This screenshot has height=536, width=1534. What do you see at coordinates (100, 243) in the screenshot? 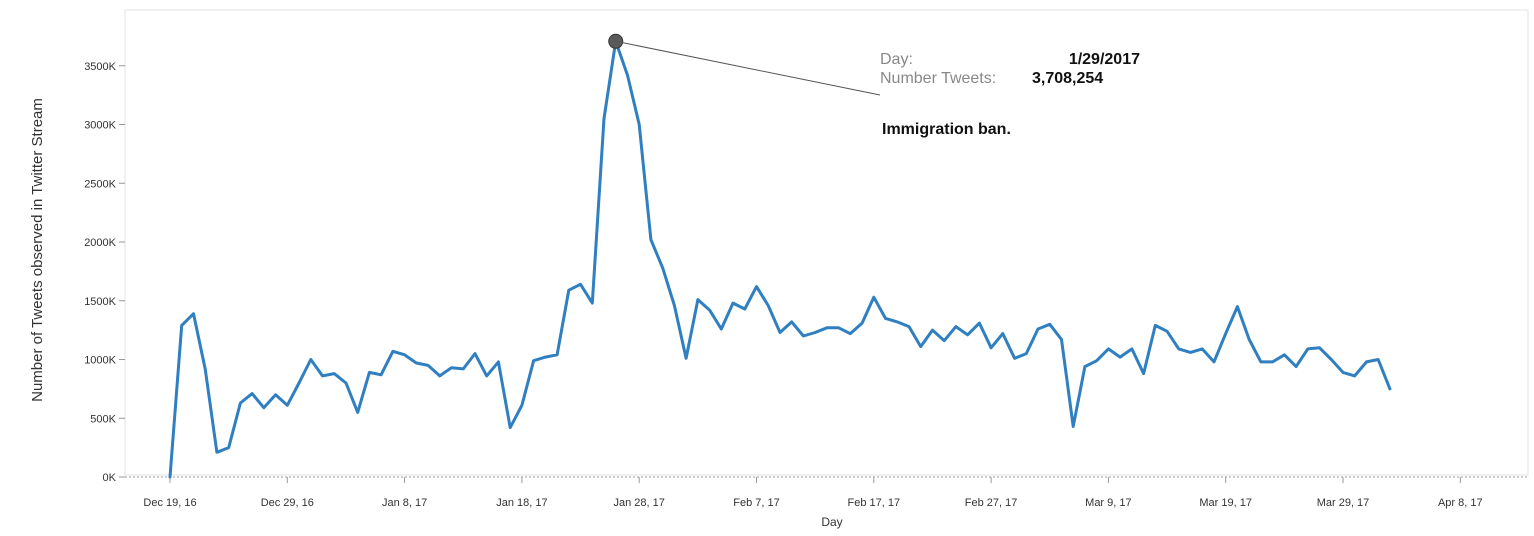
I see `y-tick-label: 2000K` at bounding box center [100, 243].